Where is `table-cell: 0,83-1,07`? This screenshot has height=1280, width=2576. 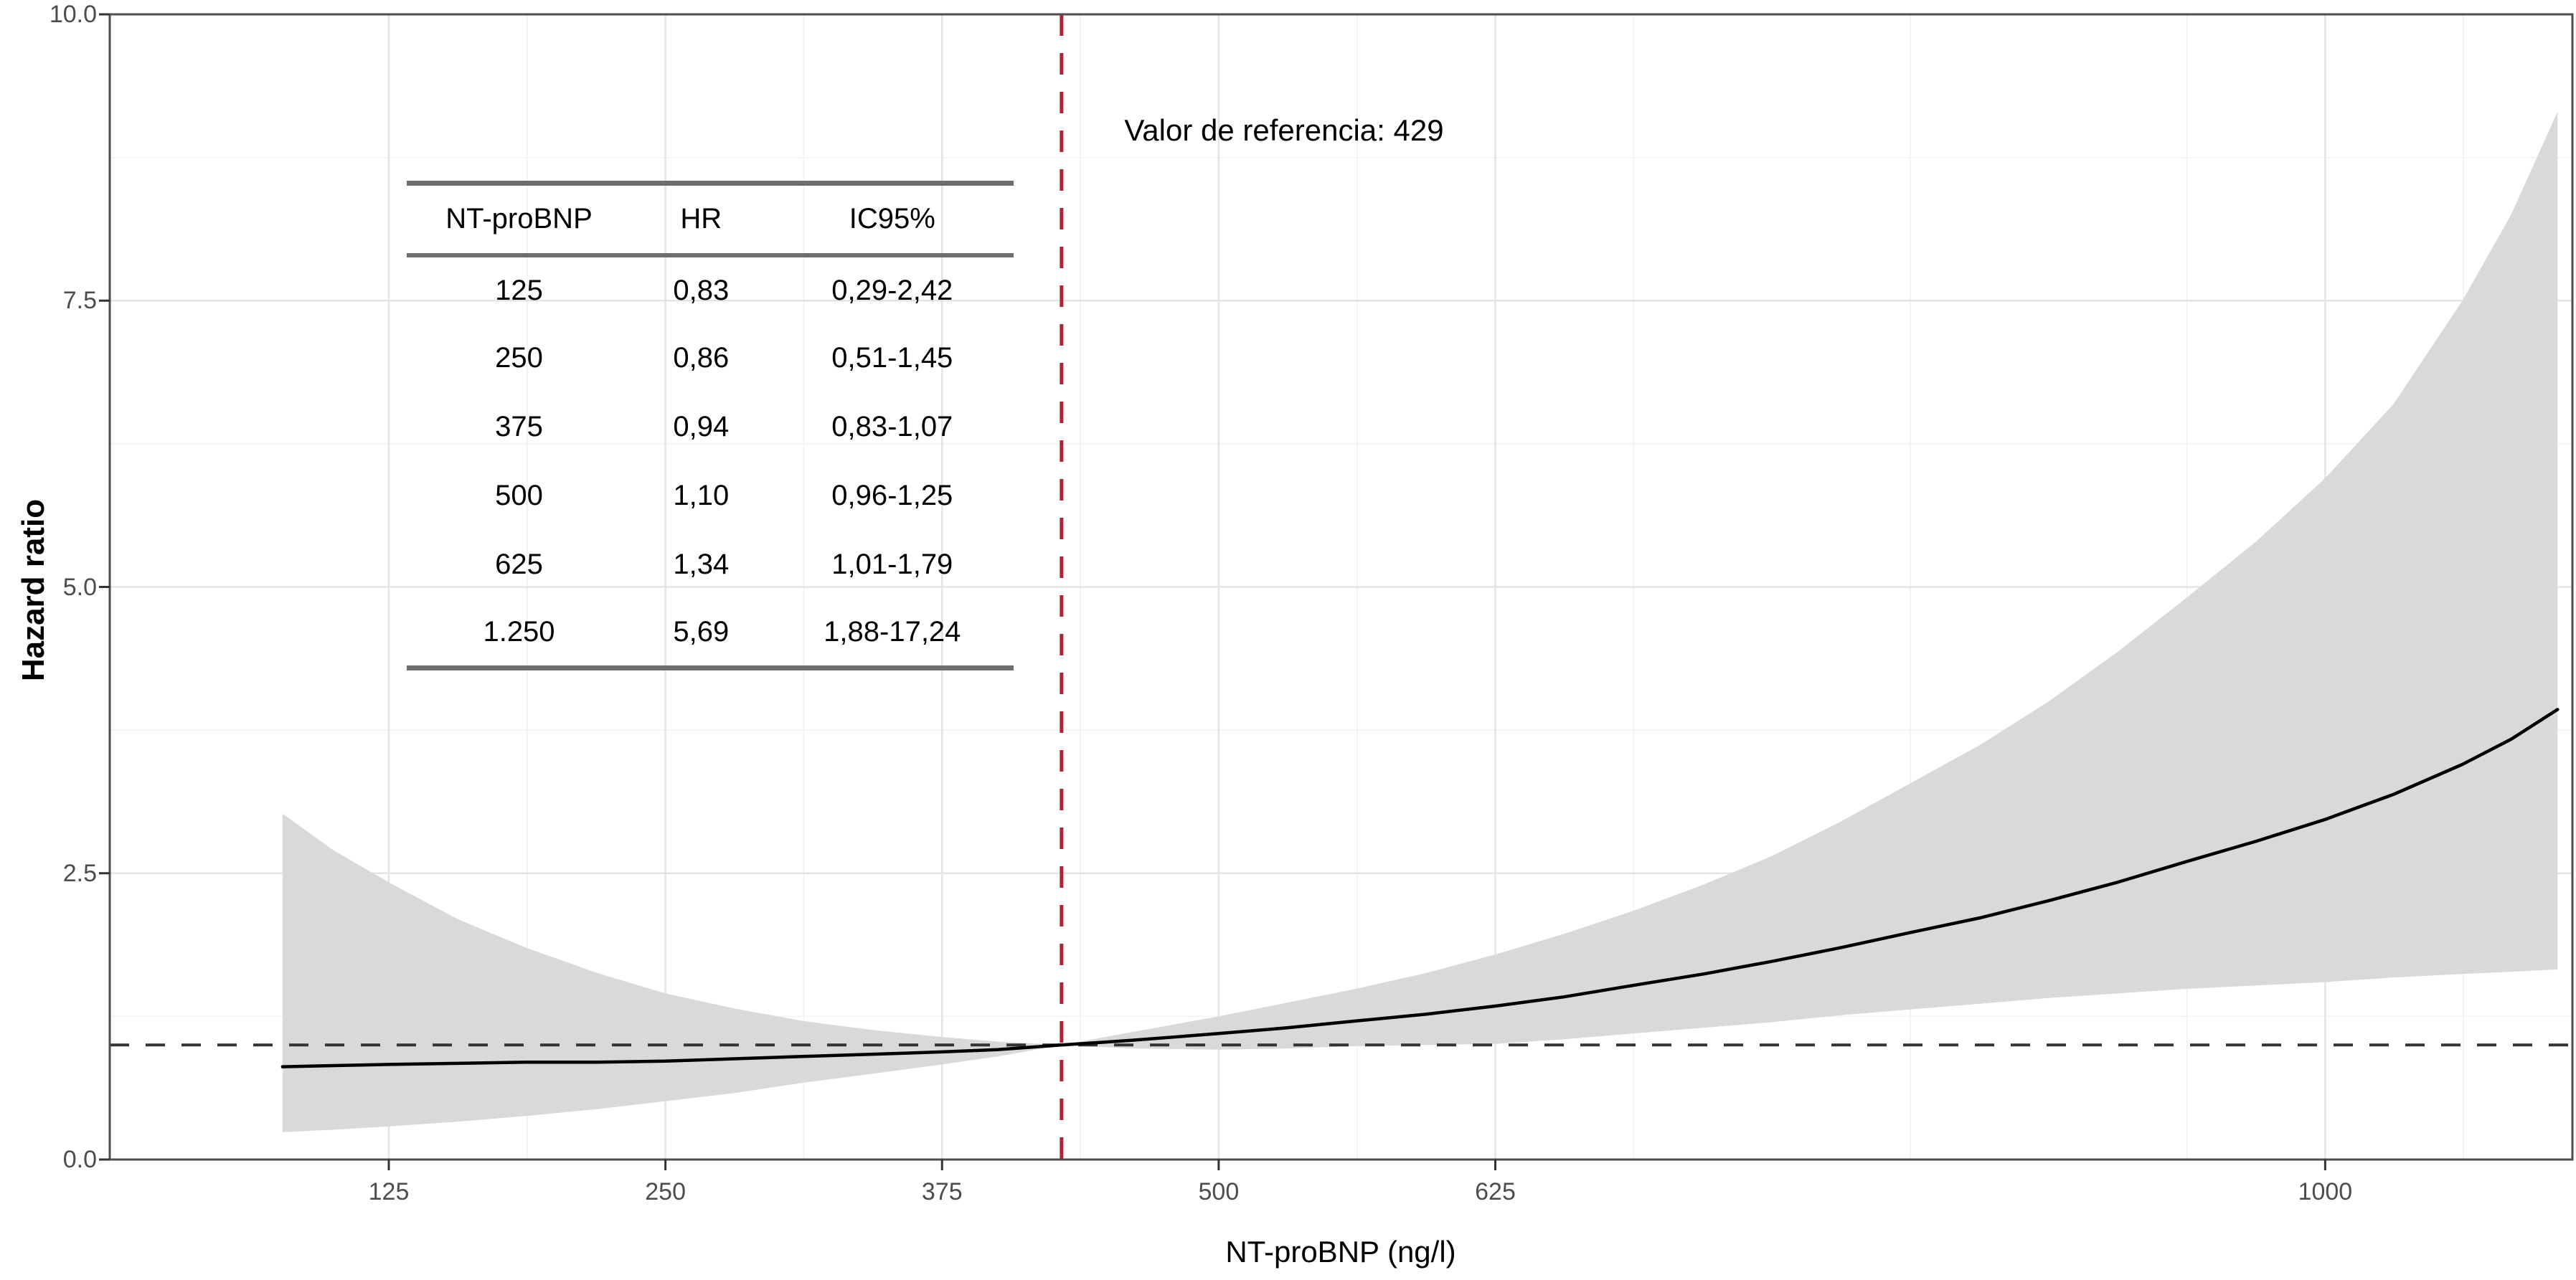 table-cell: 0,83-1,07 is located at coordinates (892, 426).